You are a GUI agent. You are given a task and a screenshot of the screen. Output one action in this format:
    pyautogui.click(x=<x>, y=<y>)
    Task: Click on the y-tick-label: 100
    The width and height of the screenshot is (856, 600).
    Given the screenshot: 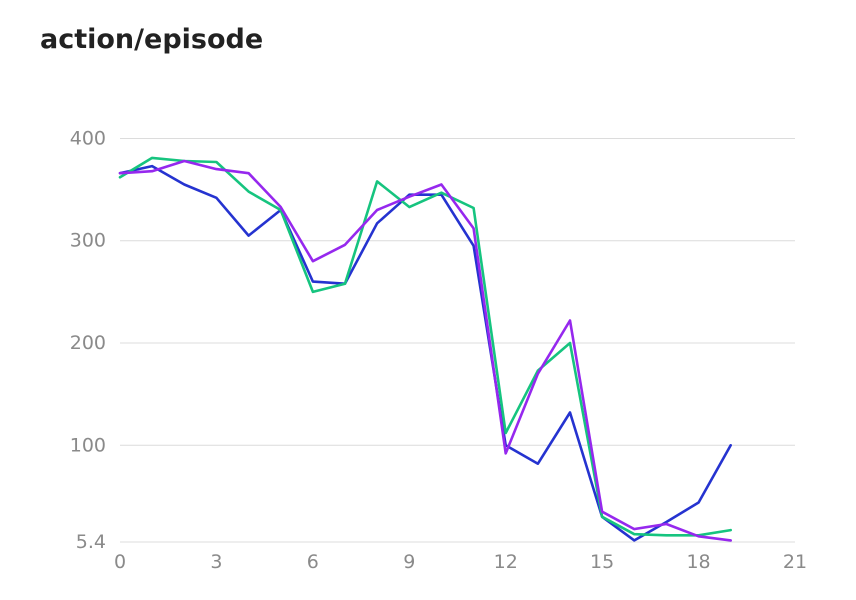 What is the action you would take?
    pyautogui.click(x=88, y=445)
    